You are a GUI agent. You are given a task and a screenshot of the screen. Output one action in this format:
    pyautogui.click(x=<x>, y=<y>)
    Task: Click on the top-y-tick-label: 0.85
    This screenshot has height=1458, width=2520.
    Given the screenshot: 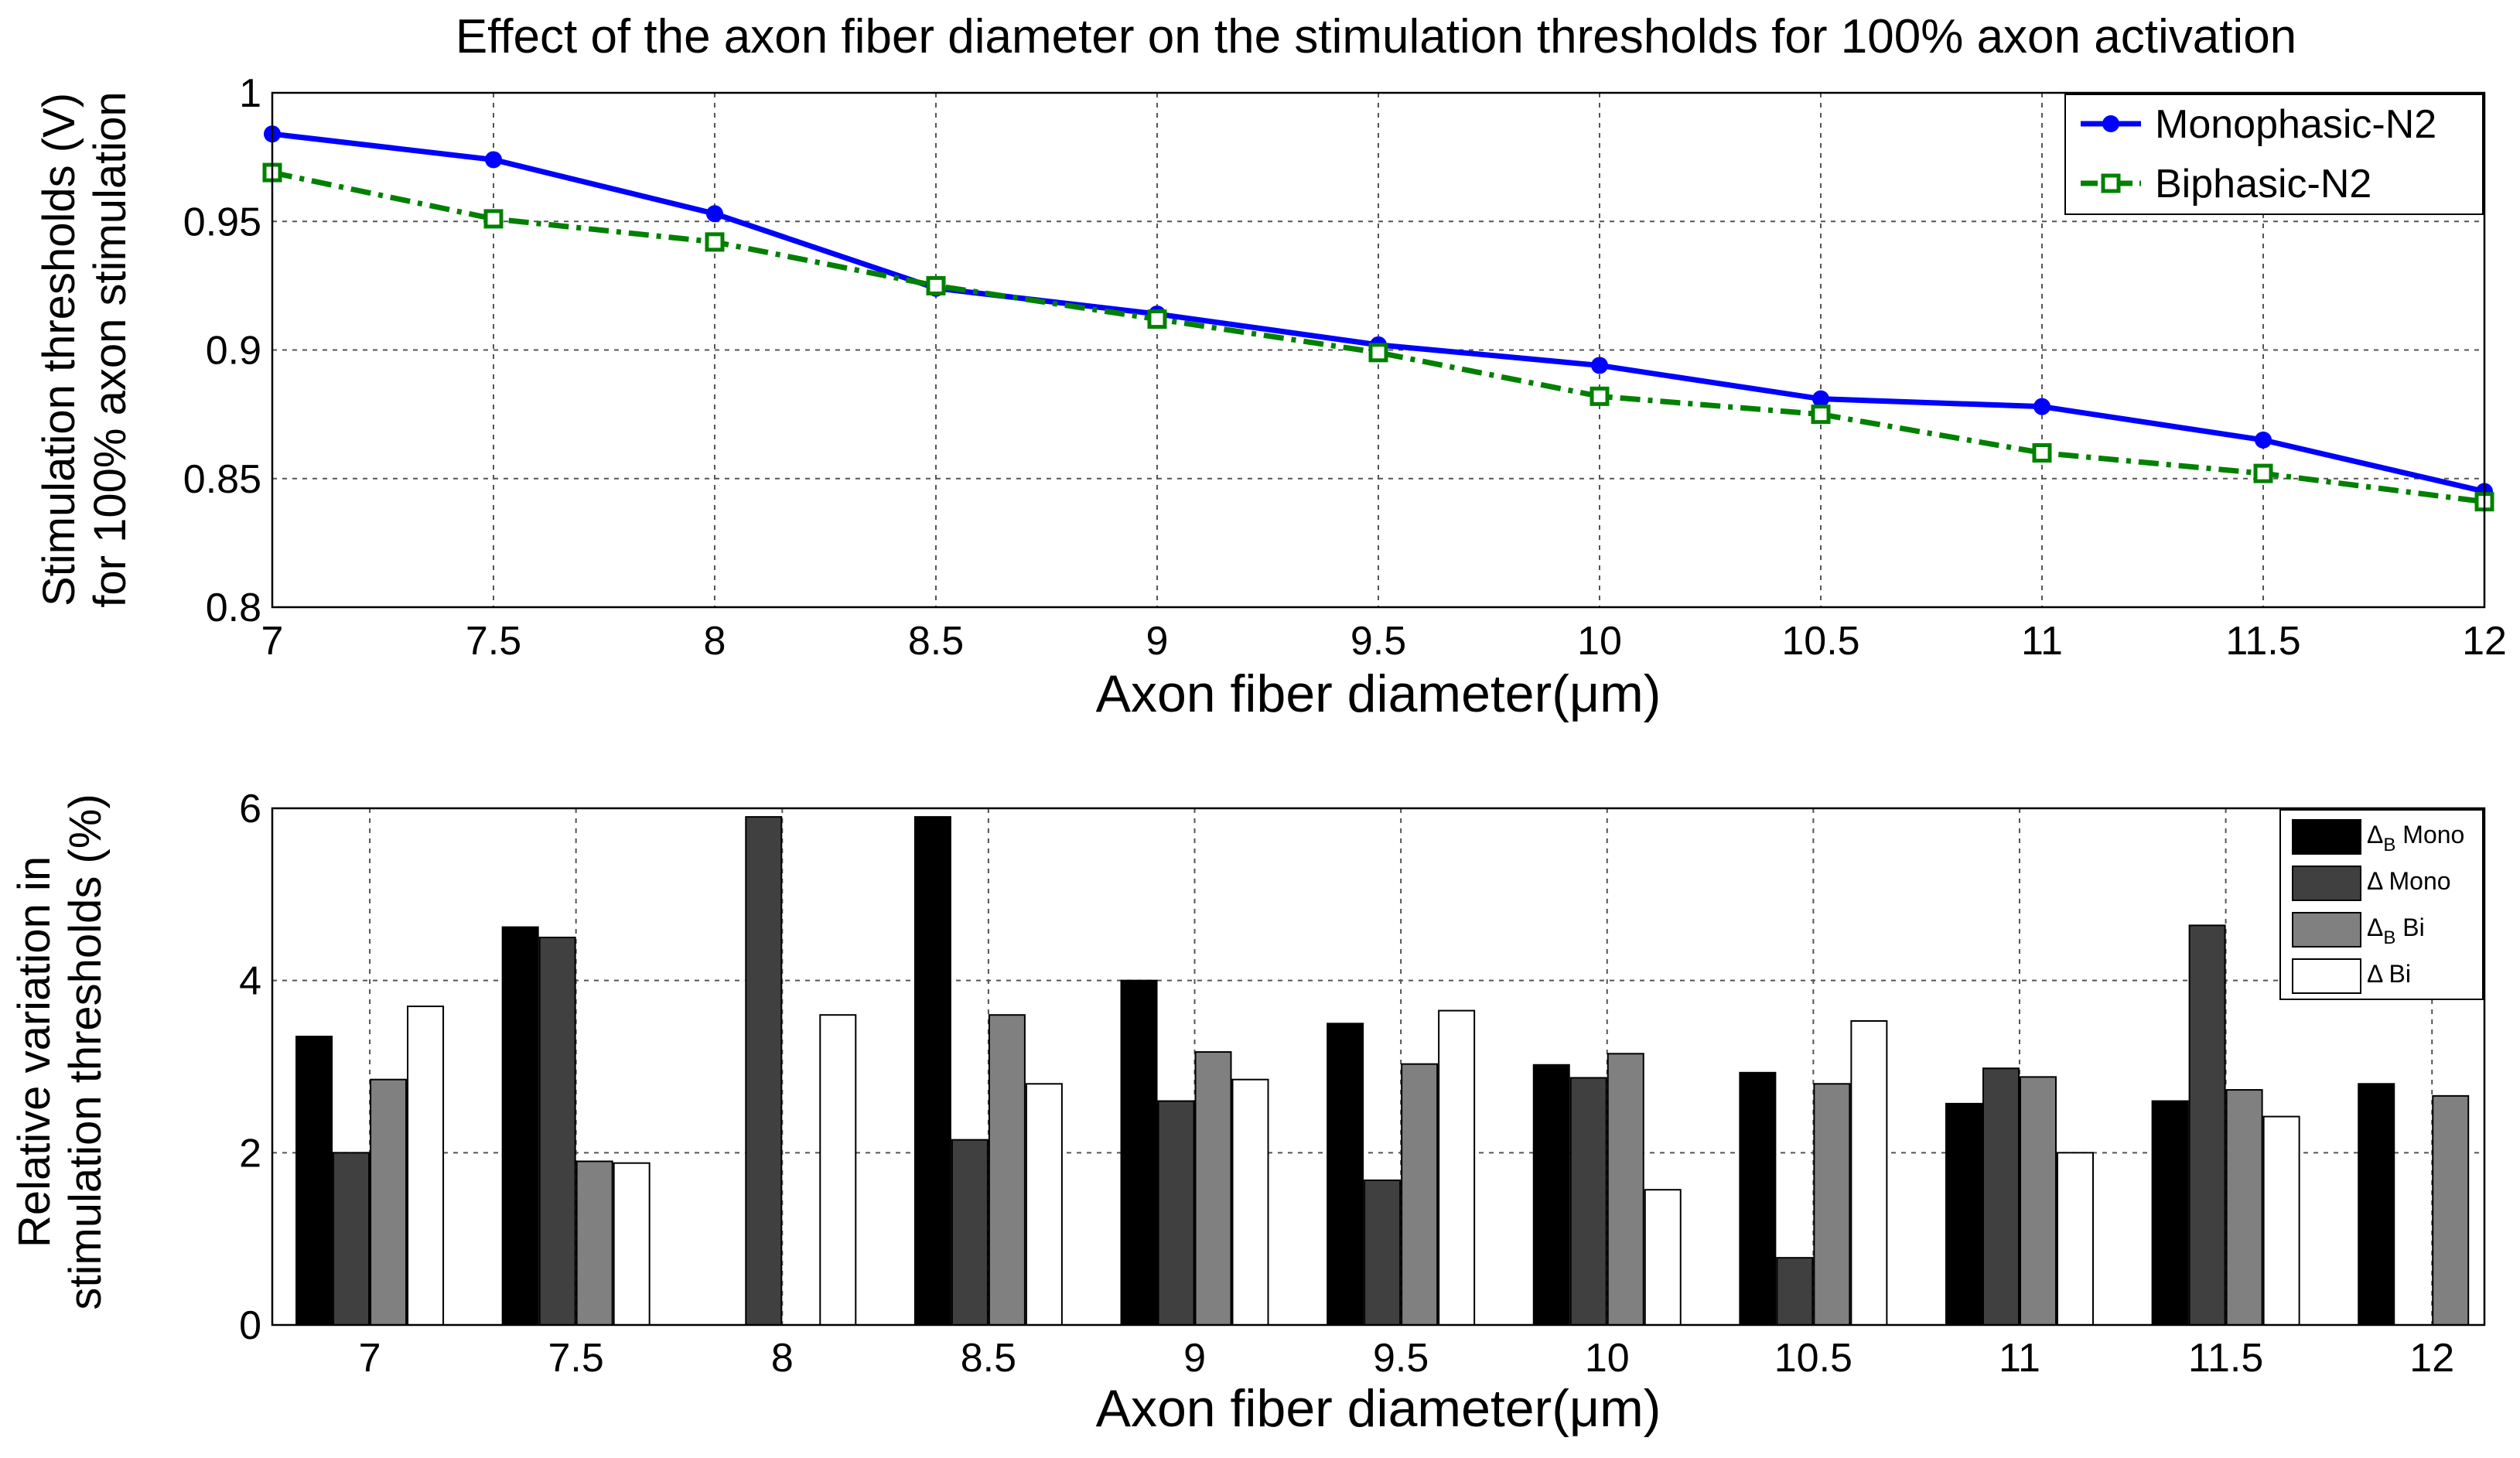 What is the action you would take?
    pyautogui.click(x=222, y=480)
    